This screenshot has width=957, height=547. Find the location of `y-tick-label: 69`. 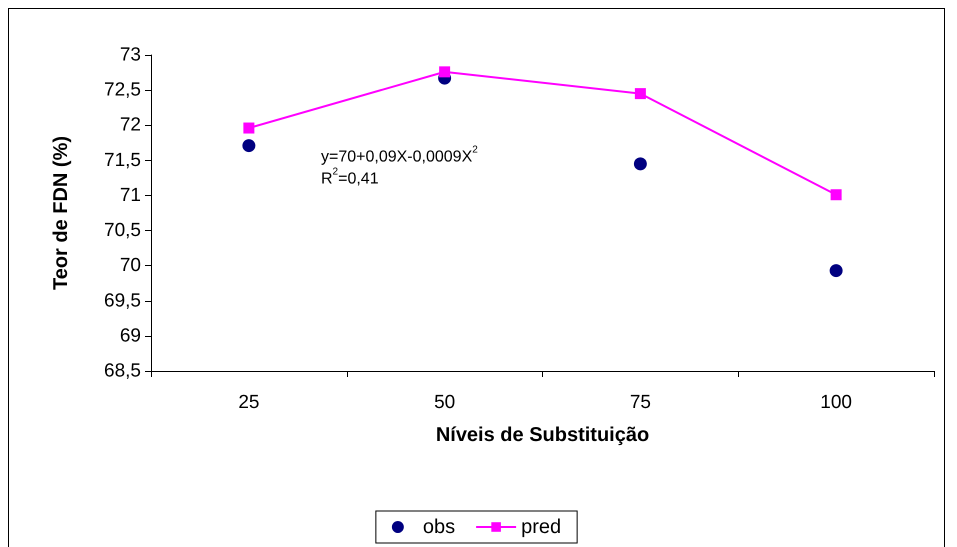

y-tick-label: 69 is located at coordinates (130, 335).